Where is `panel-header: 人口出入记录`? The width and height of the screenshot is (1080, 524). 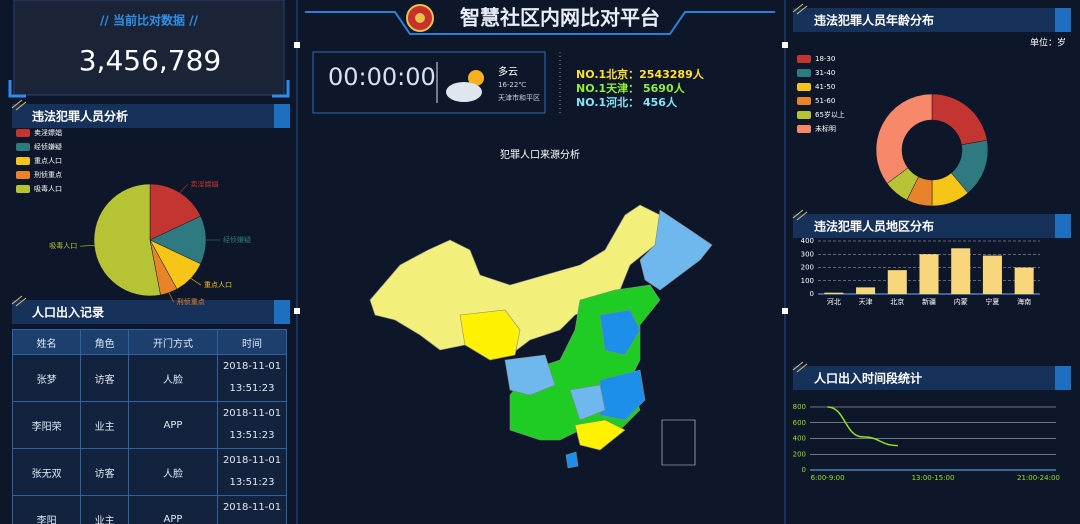
panel-header: 人口出入记录 is located at coordinates (150, 309).